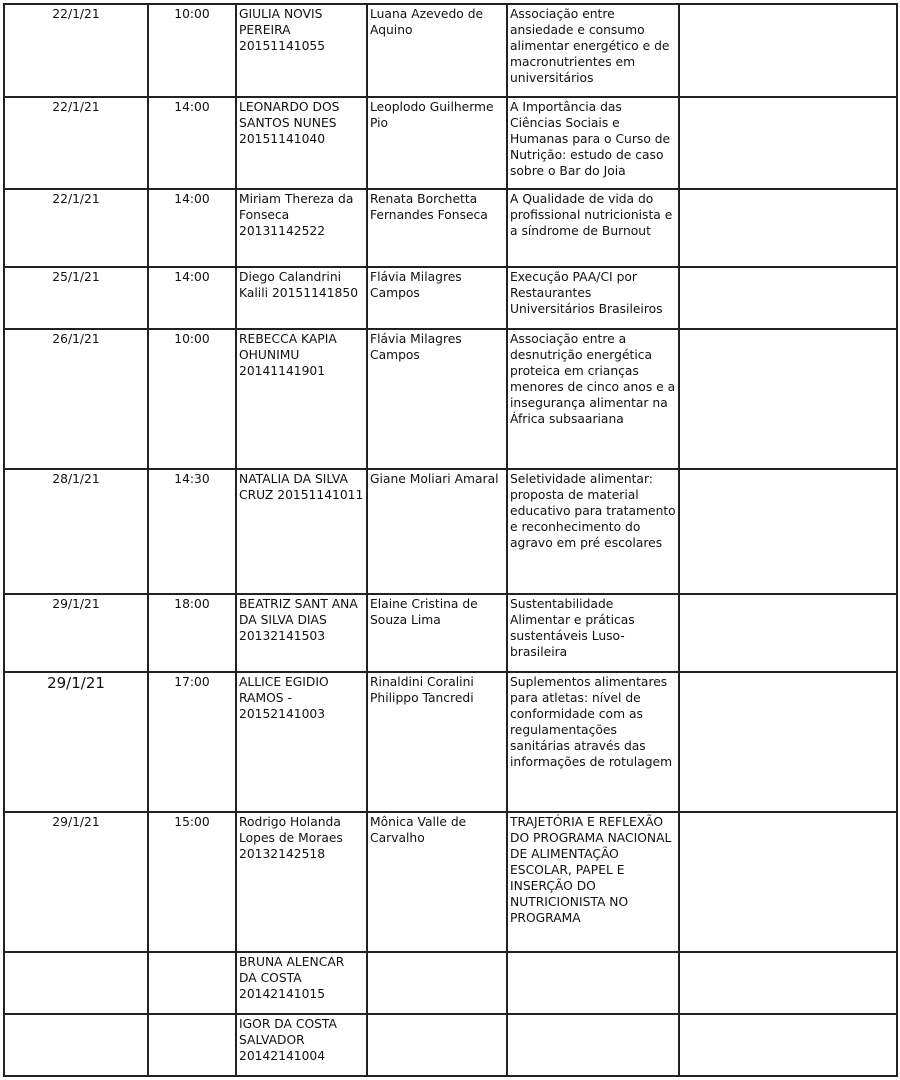 The height and width of the screenshot is (1080, 900). I want to click on time-cell: 14:30, so click(192, 531).